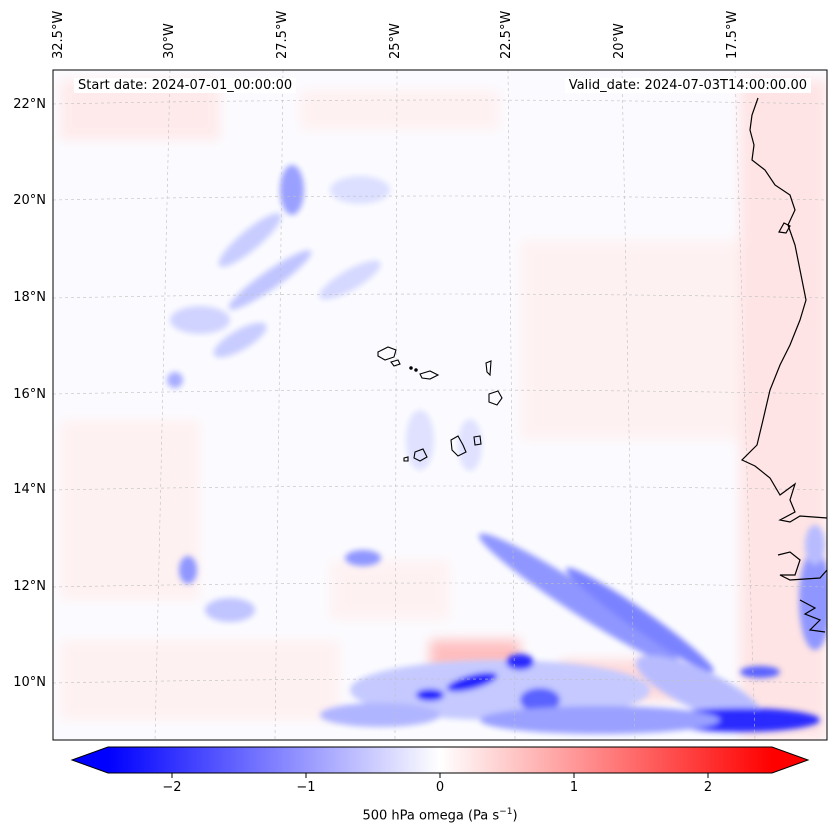 This screenshot has height=839, width=837. Describe the element at coordinates (58, 34) in the screenshot. I see `lon-label: 32.5°W` at that location.